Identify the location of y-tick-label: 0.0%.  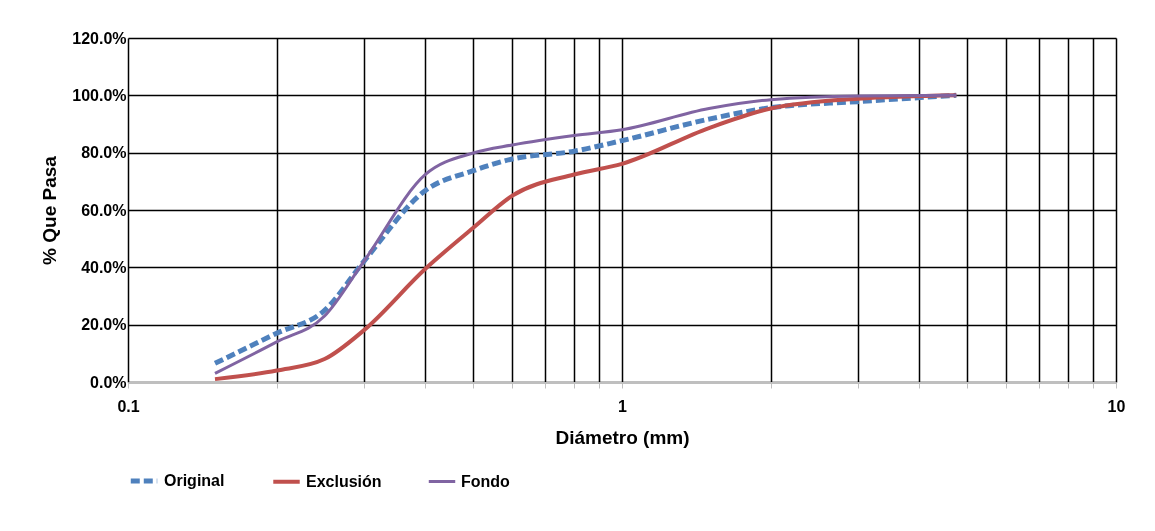
(108, 382).